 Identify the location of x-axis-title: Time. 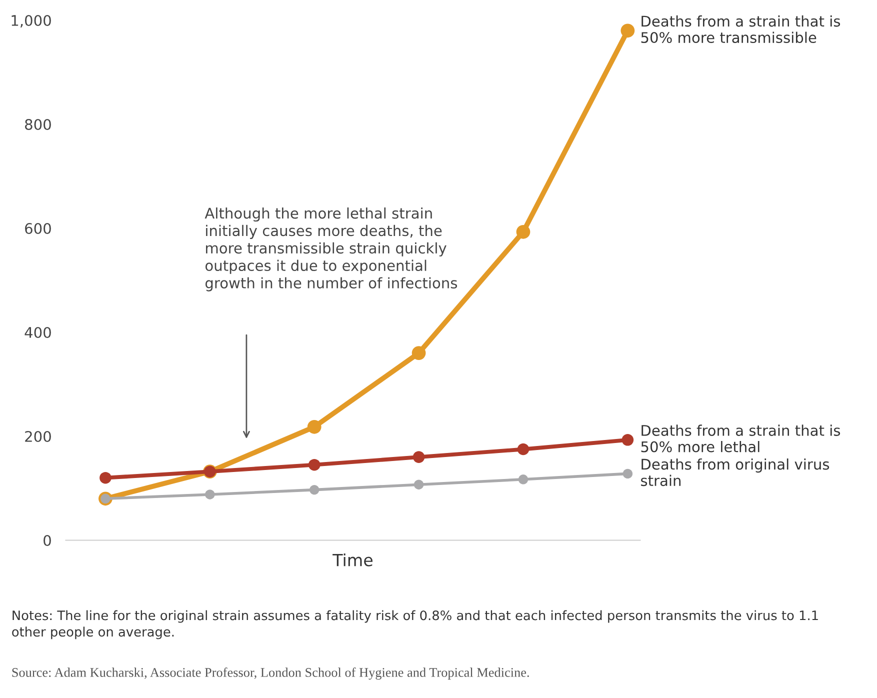
(352, 559).